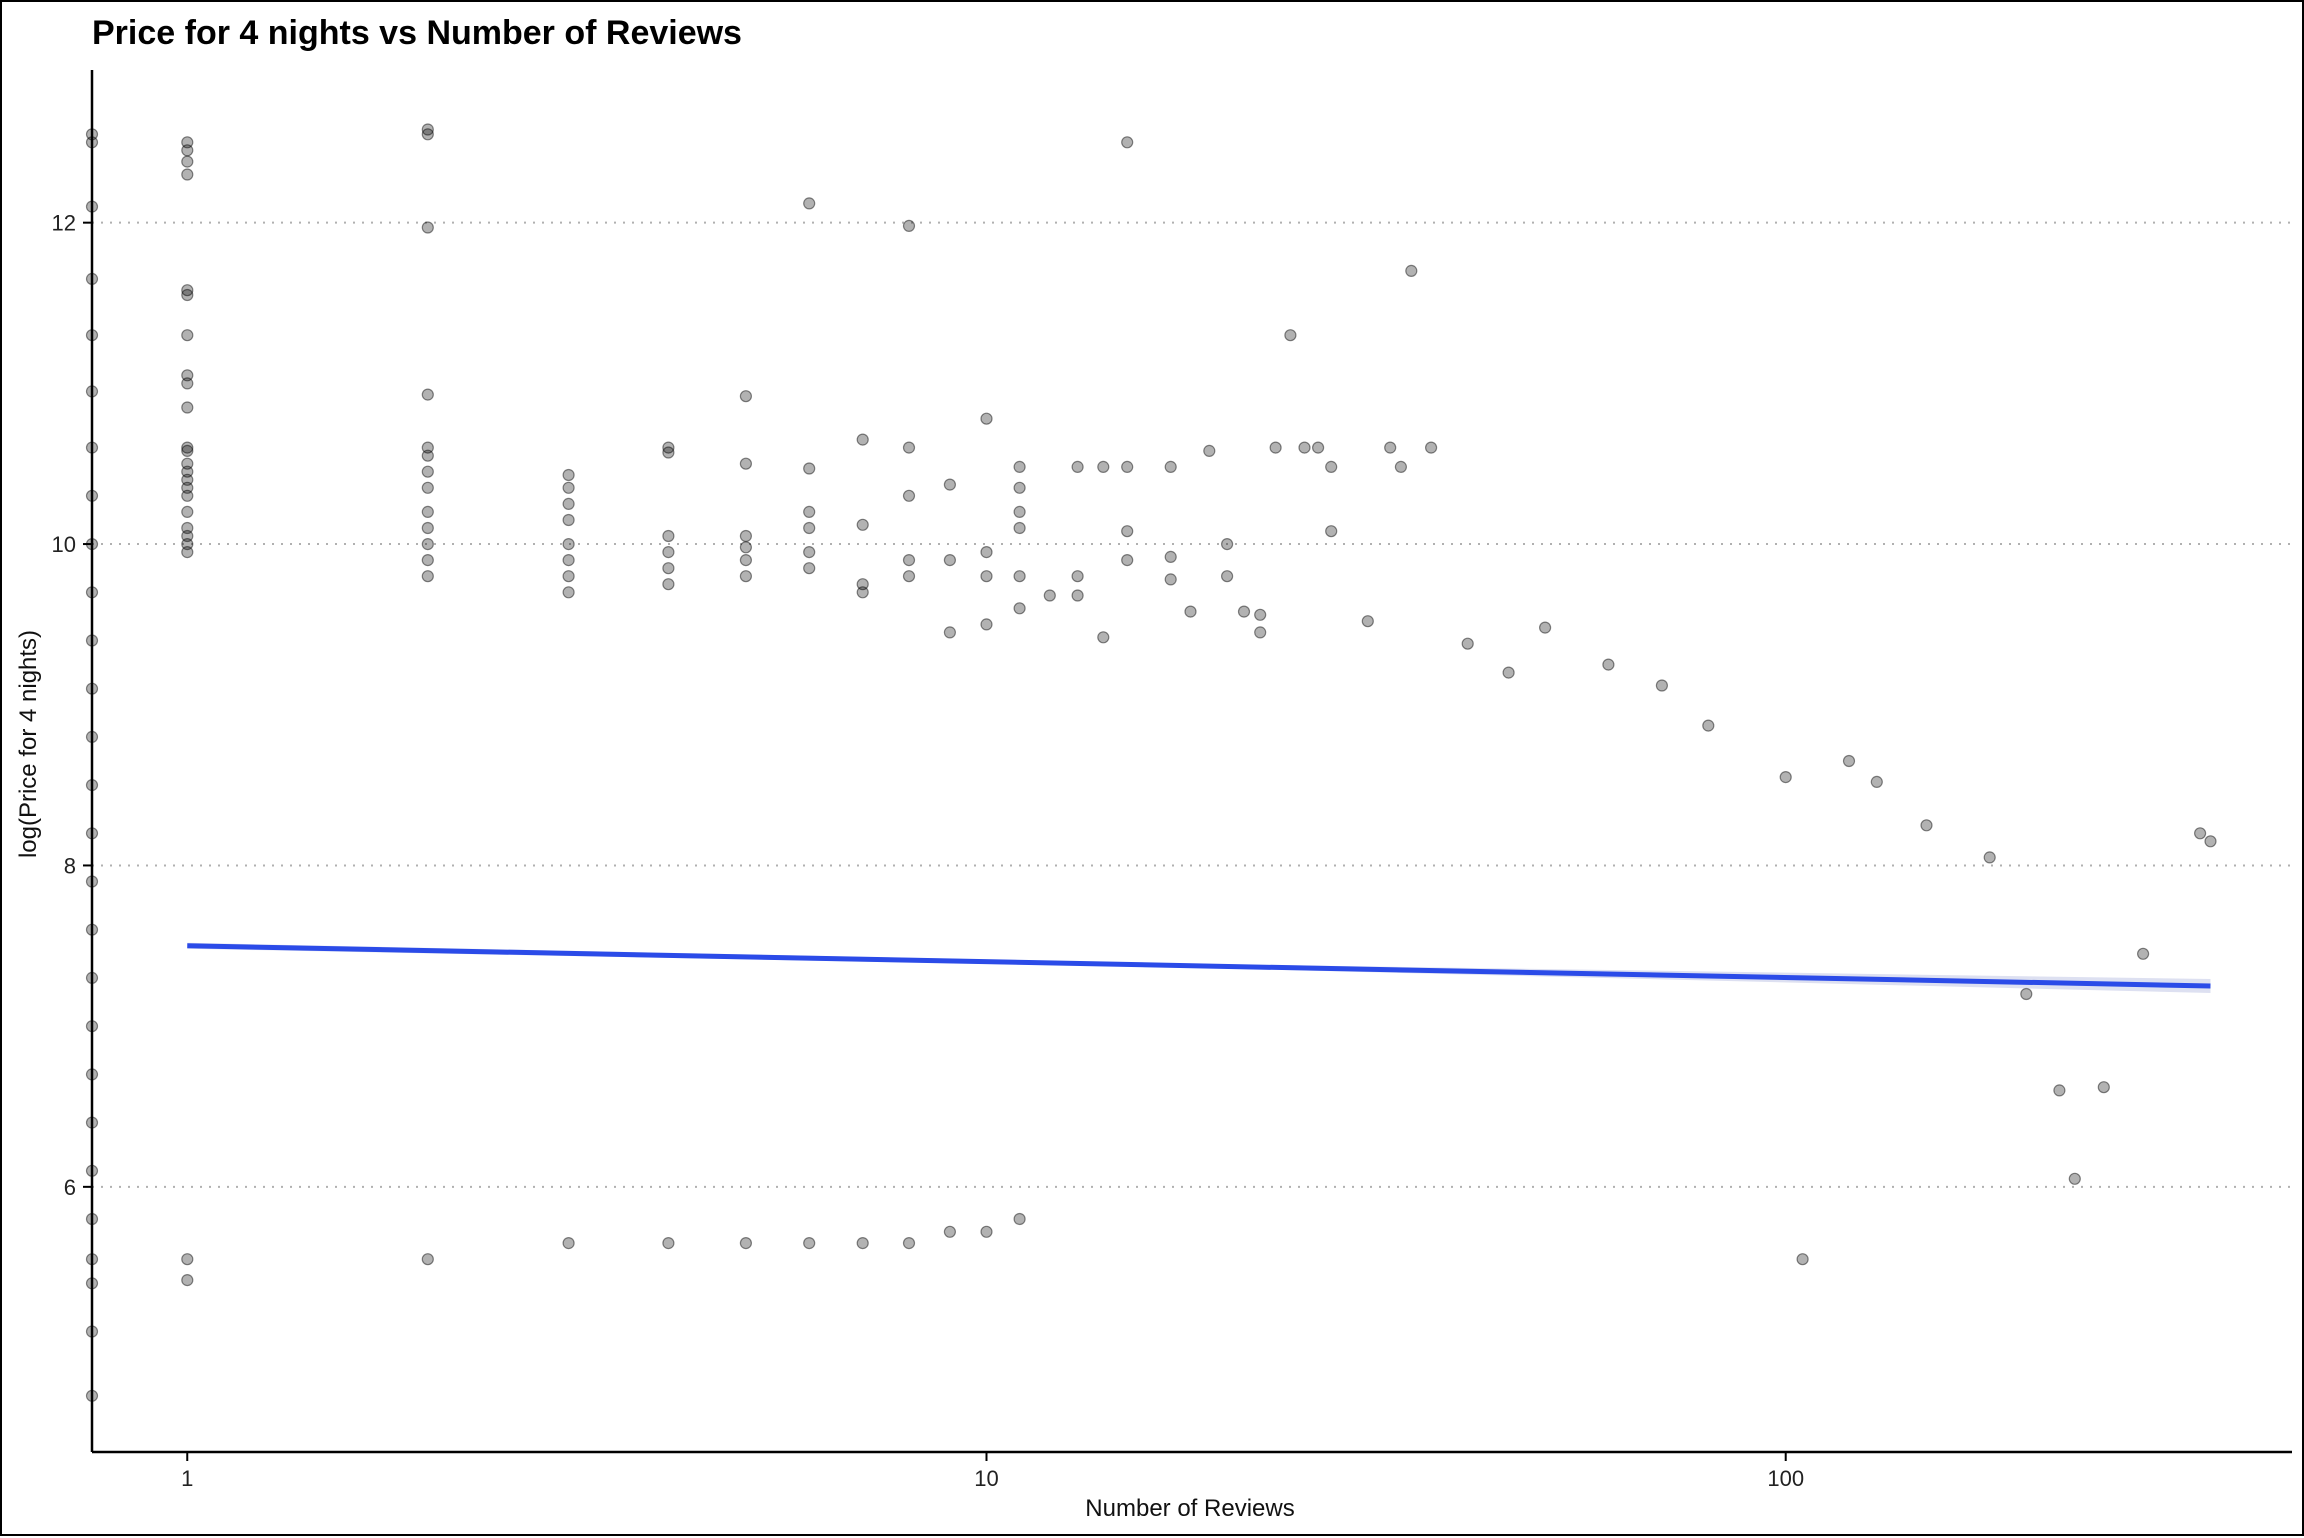 The height and width of the screenshot is (1538, 2304). I want to click on x-axis-ticks: 1 10 100, so click(992, 1471).